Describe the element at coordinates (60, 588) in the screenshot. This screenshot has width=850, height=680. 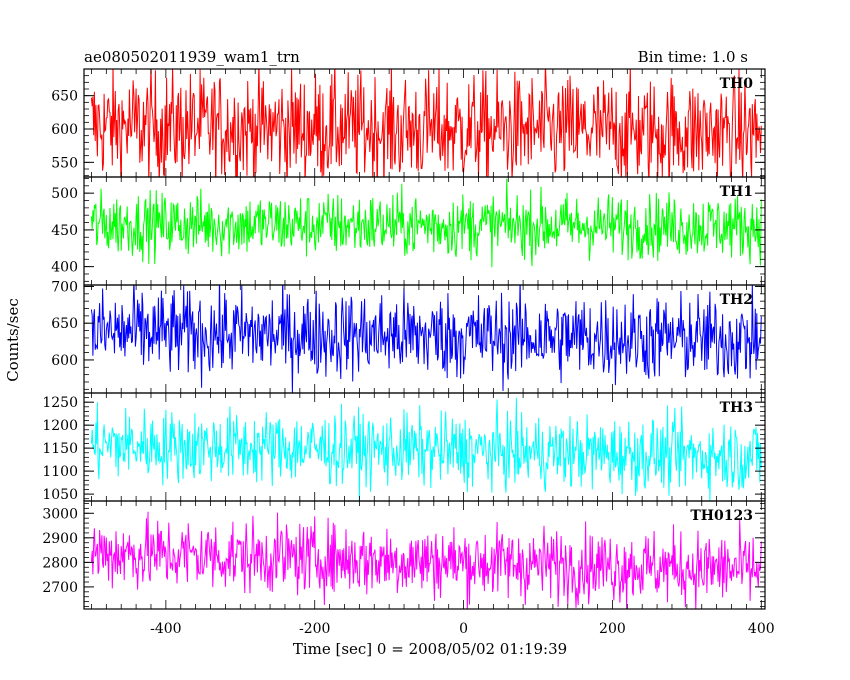
I see `y-tick-label: 2700` at that location.